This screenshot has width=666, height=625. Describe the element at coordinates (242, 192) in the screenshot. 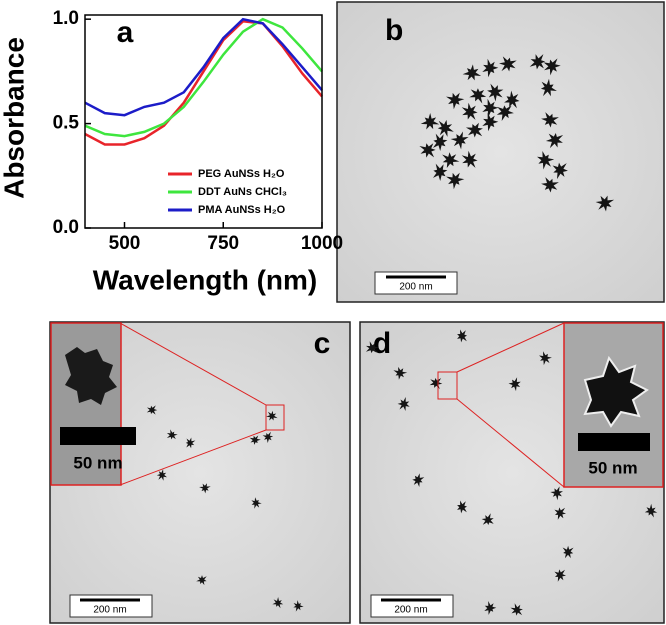

I see `legend-label: DDT AuNs CHCl₃` at that location.